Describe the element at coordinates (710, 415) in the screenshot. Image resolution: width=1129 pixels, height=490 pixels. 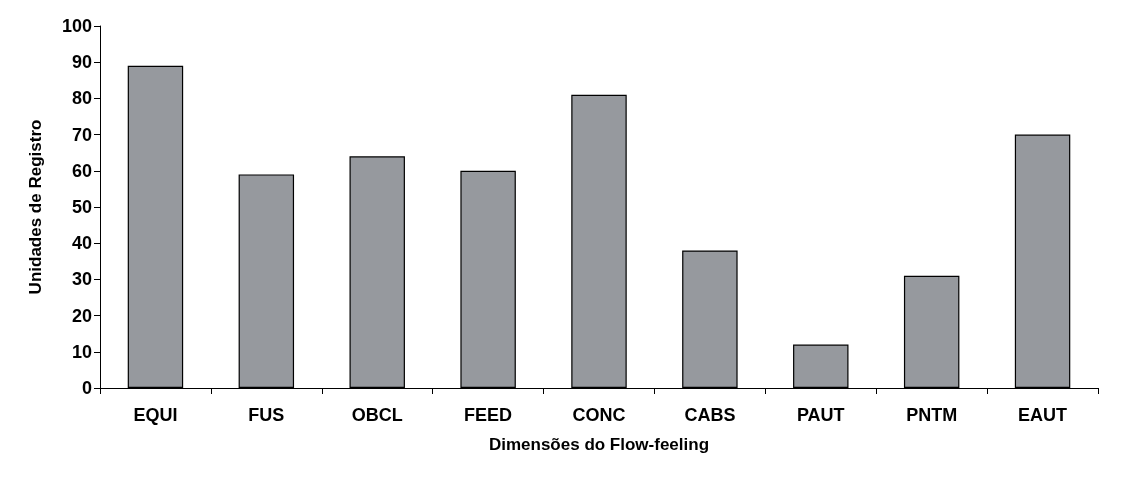
I see `x-tick-label: CABS` at that location.